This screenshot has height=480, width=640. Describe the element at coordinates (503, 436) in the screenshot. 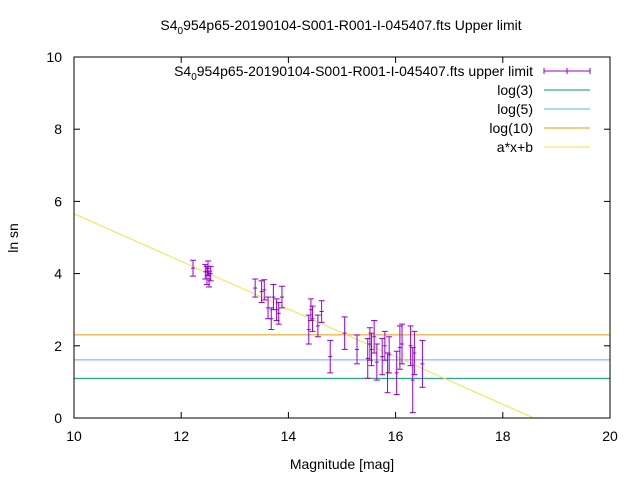

I see `x-tick-label-4: 18` at that location.